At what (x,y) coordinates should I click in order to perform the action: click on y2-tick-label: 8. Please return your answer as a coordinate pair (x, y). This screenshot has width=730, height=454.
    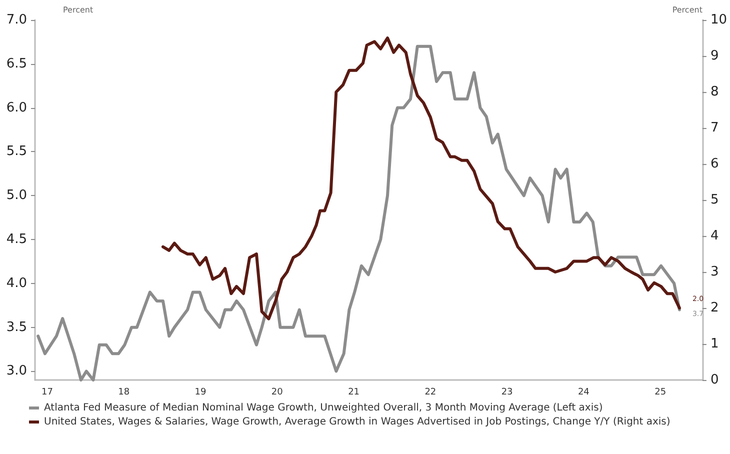
    Looking at the image, I should click on (714, 92).